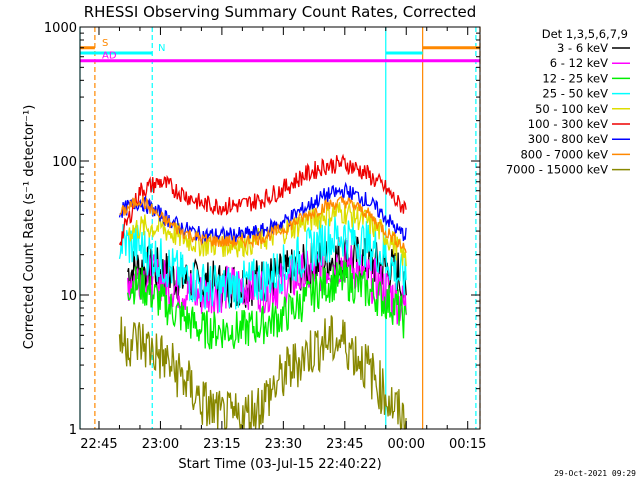  What do you see at coordinates (582, 48) in the screenshot?
I see `legend-label: 3 - 6 keV` at bounding box center [582, 48].